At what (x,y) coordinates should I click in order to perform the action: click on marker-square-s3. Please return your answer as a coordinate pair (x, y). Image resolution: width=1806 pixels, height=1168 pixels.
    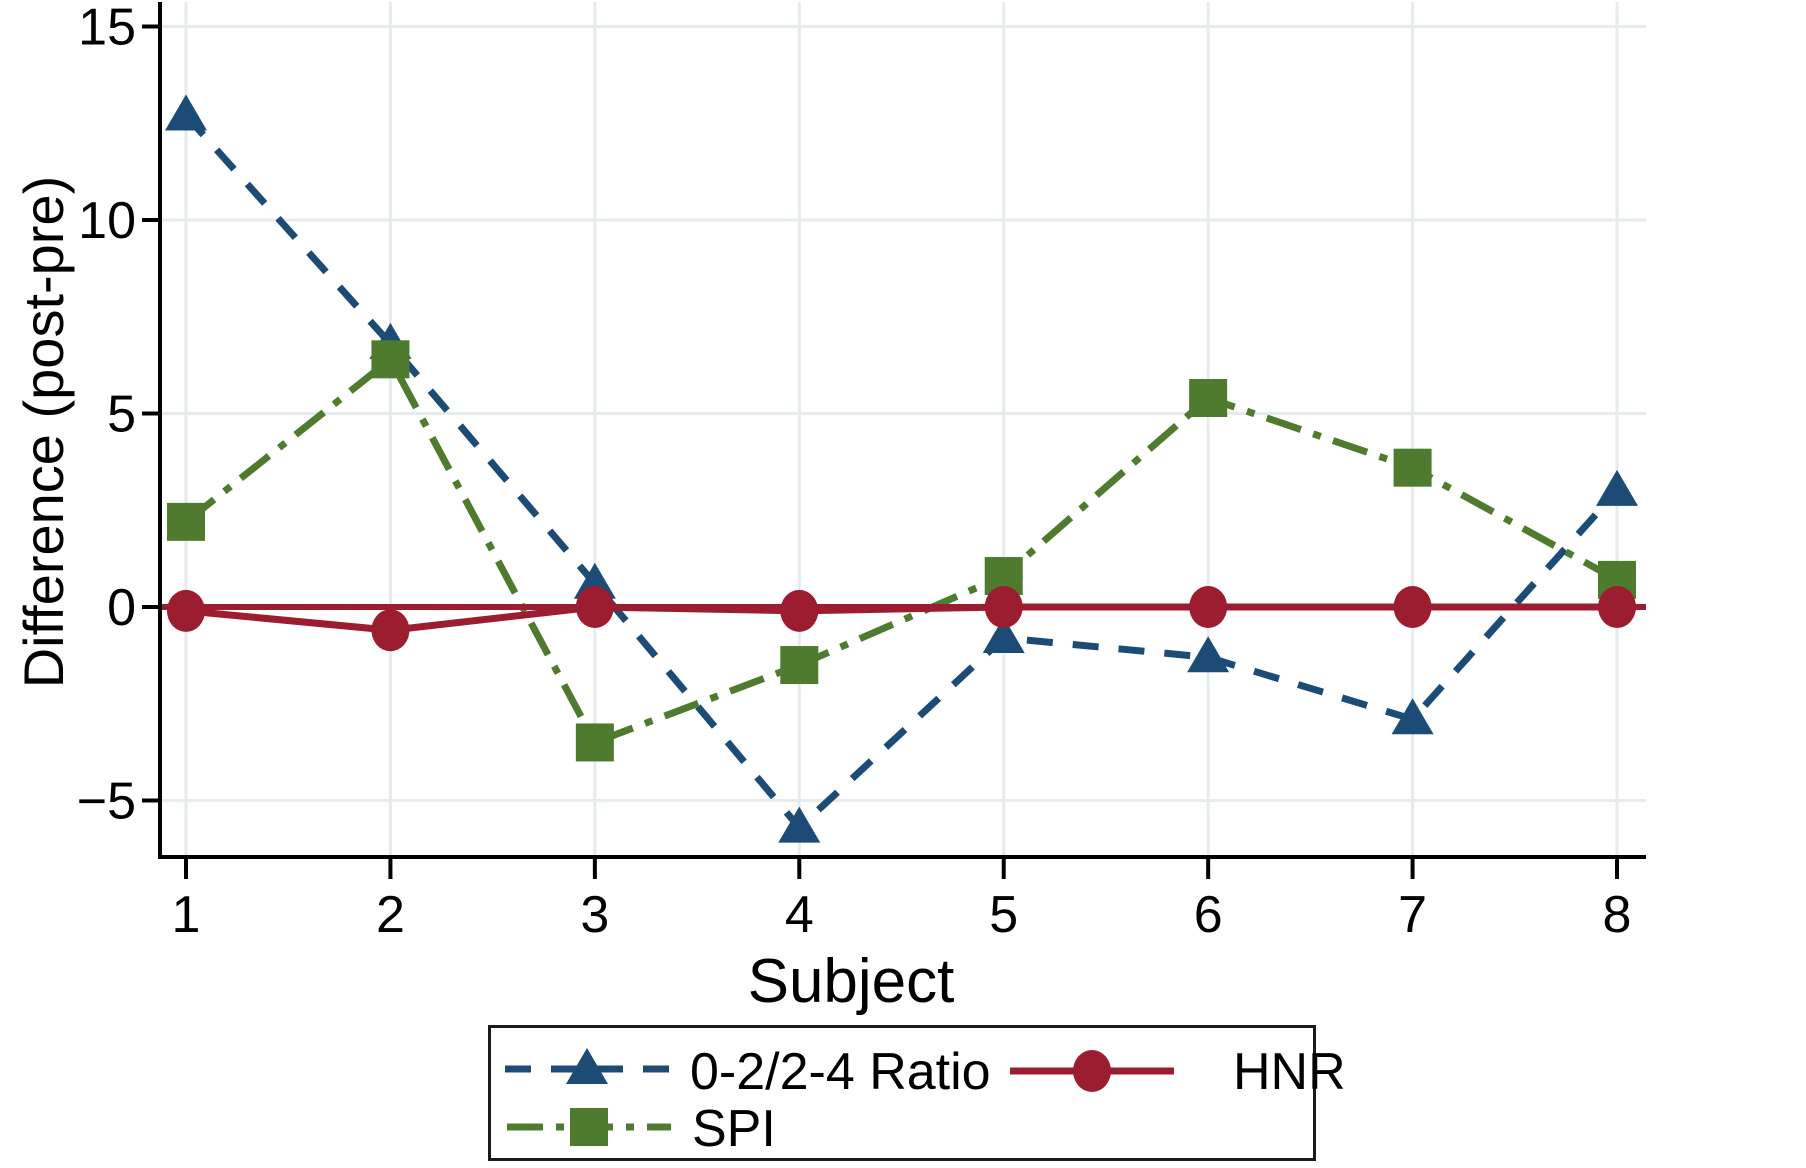
    Looking at the image, I should click on (594, 742).